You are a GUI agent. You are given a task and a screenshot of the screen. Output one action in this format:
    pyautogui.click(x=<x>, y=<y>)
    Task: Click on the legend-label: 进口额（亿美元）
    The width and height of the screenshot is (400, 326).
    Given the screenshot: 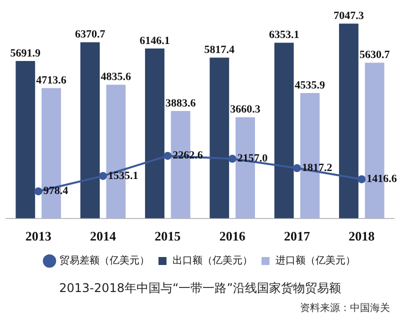 What is the action you would take?
    pyautogui.click(x=316, y=260)
    